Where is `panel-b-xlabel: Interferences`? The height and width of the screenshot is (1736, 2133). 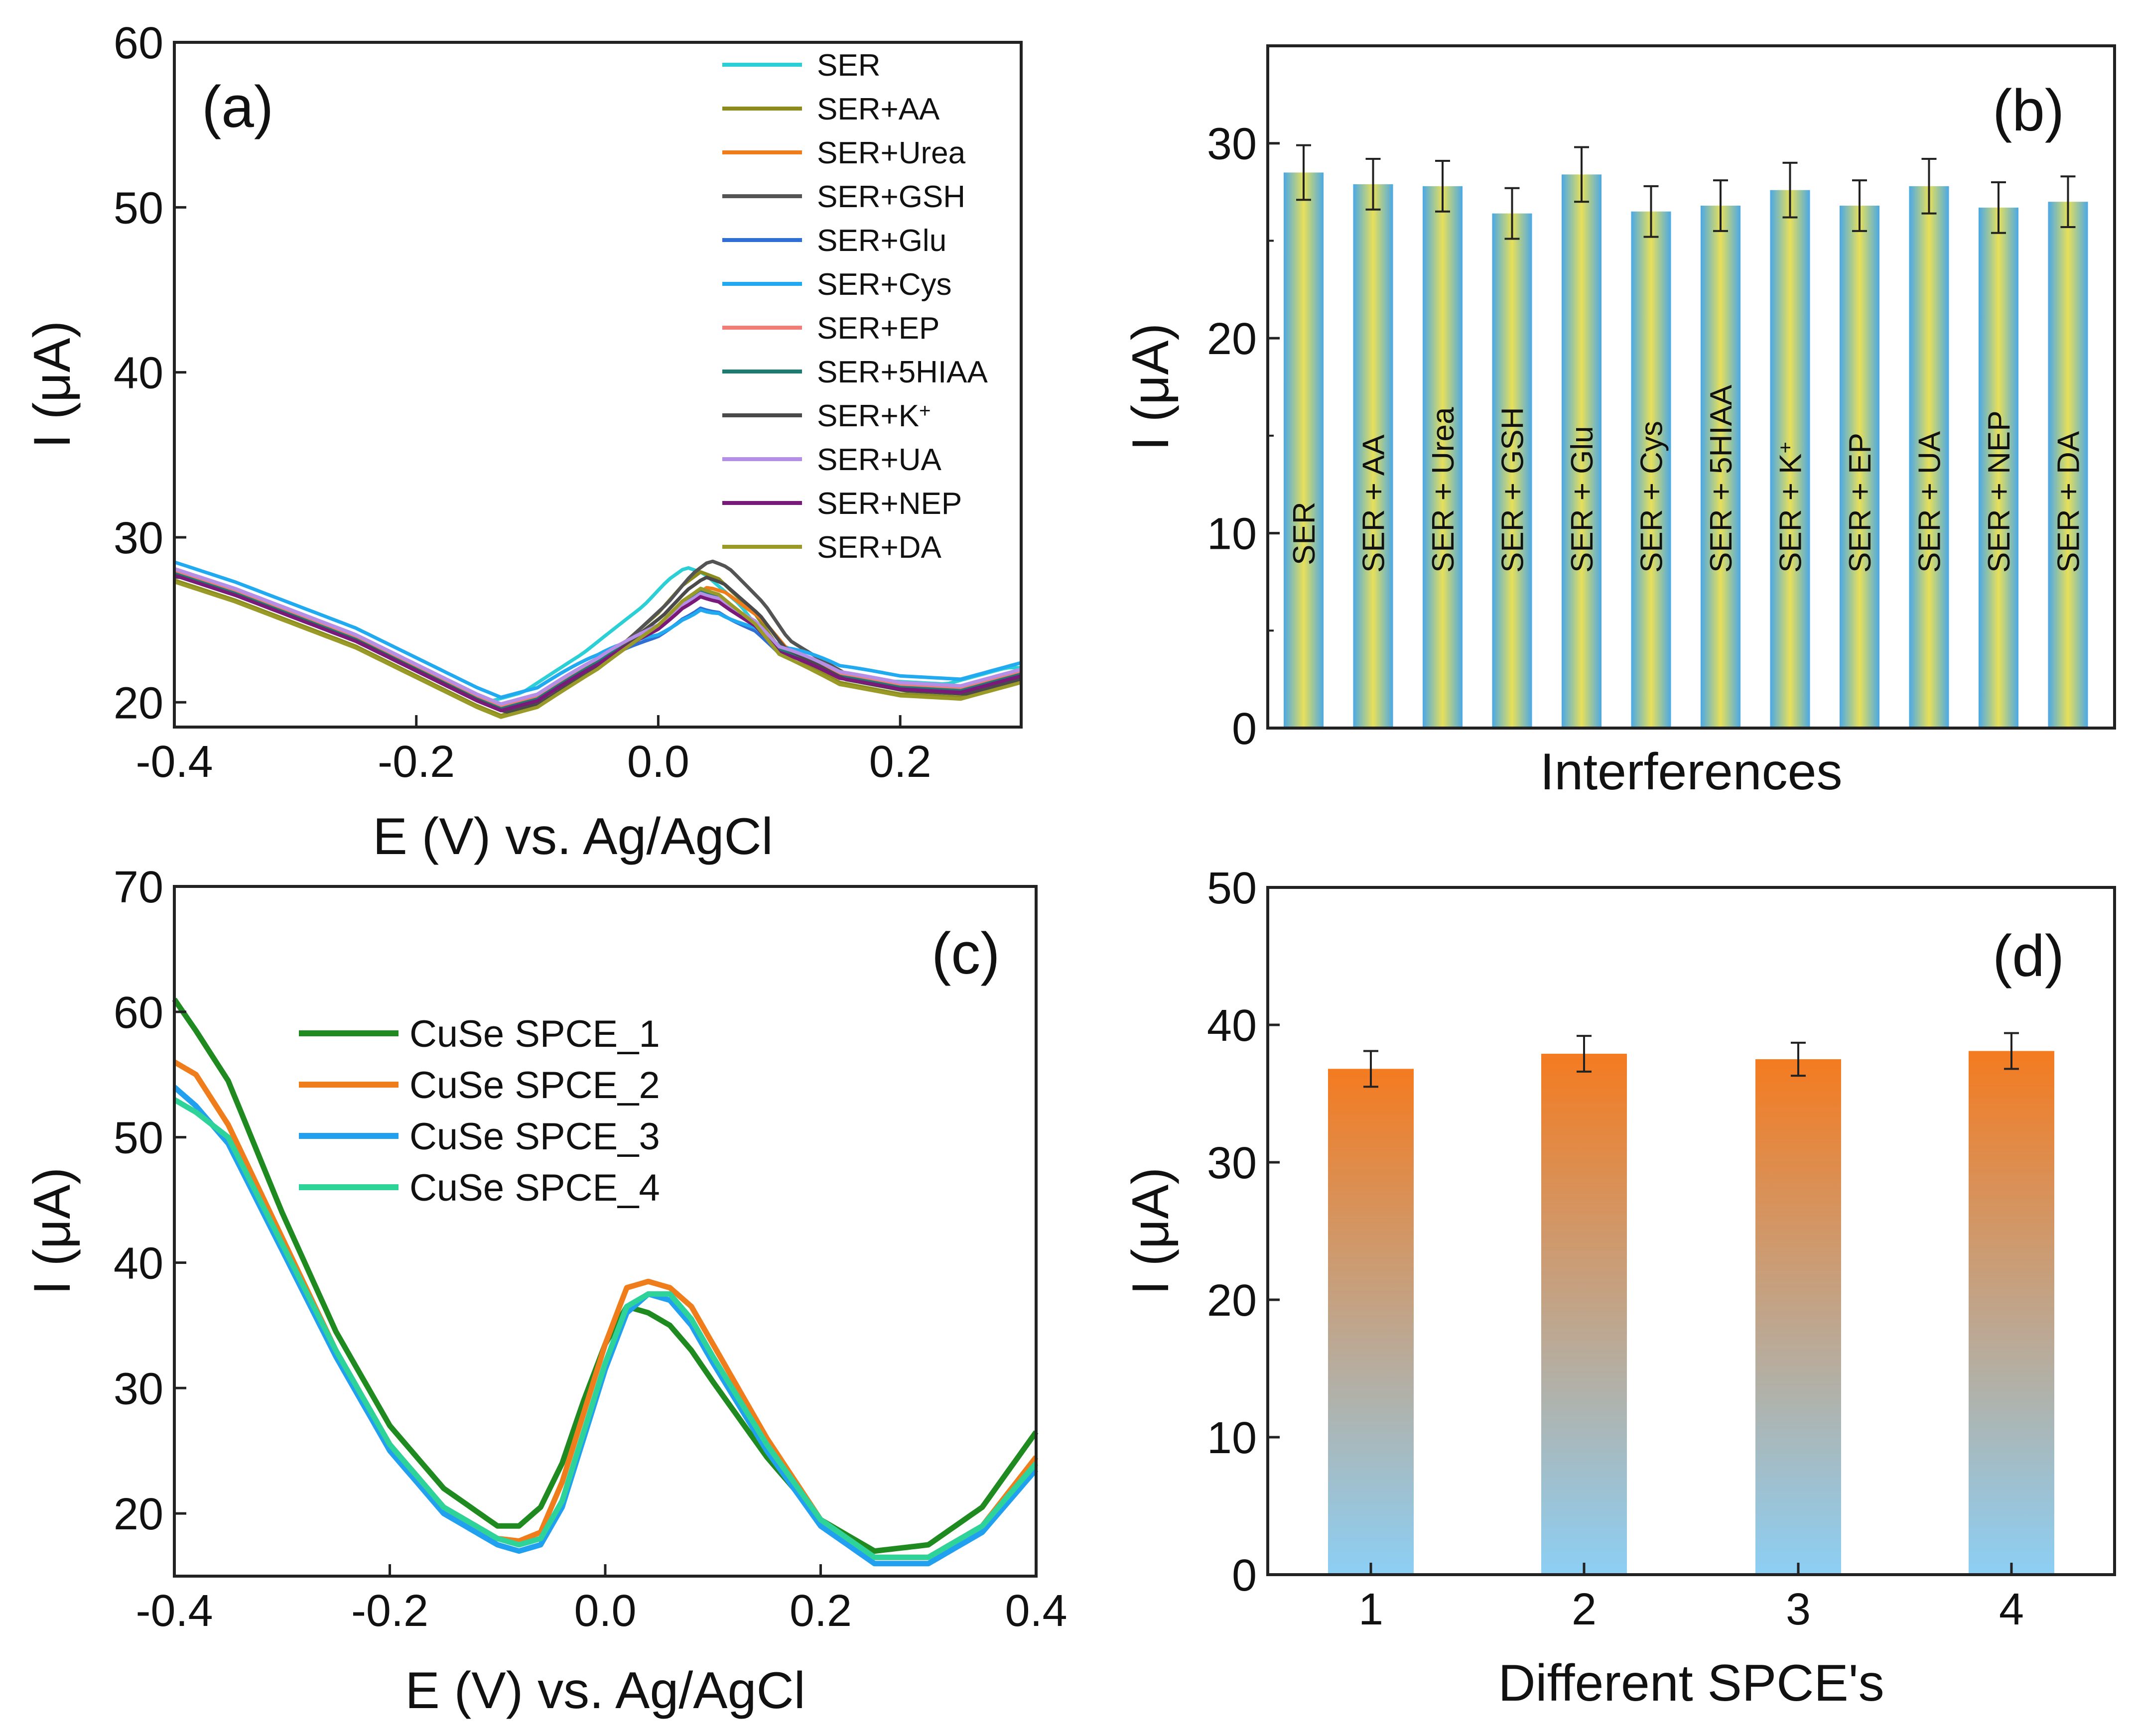
panel-b-xlabel: Interferences is located at coordinates (1691, 772).